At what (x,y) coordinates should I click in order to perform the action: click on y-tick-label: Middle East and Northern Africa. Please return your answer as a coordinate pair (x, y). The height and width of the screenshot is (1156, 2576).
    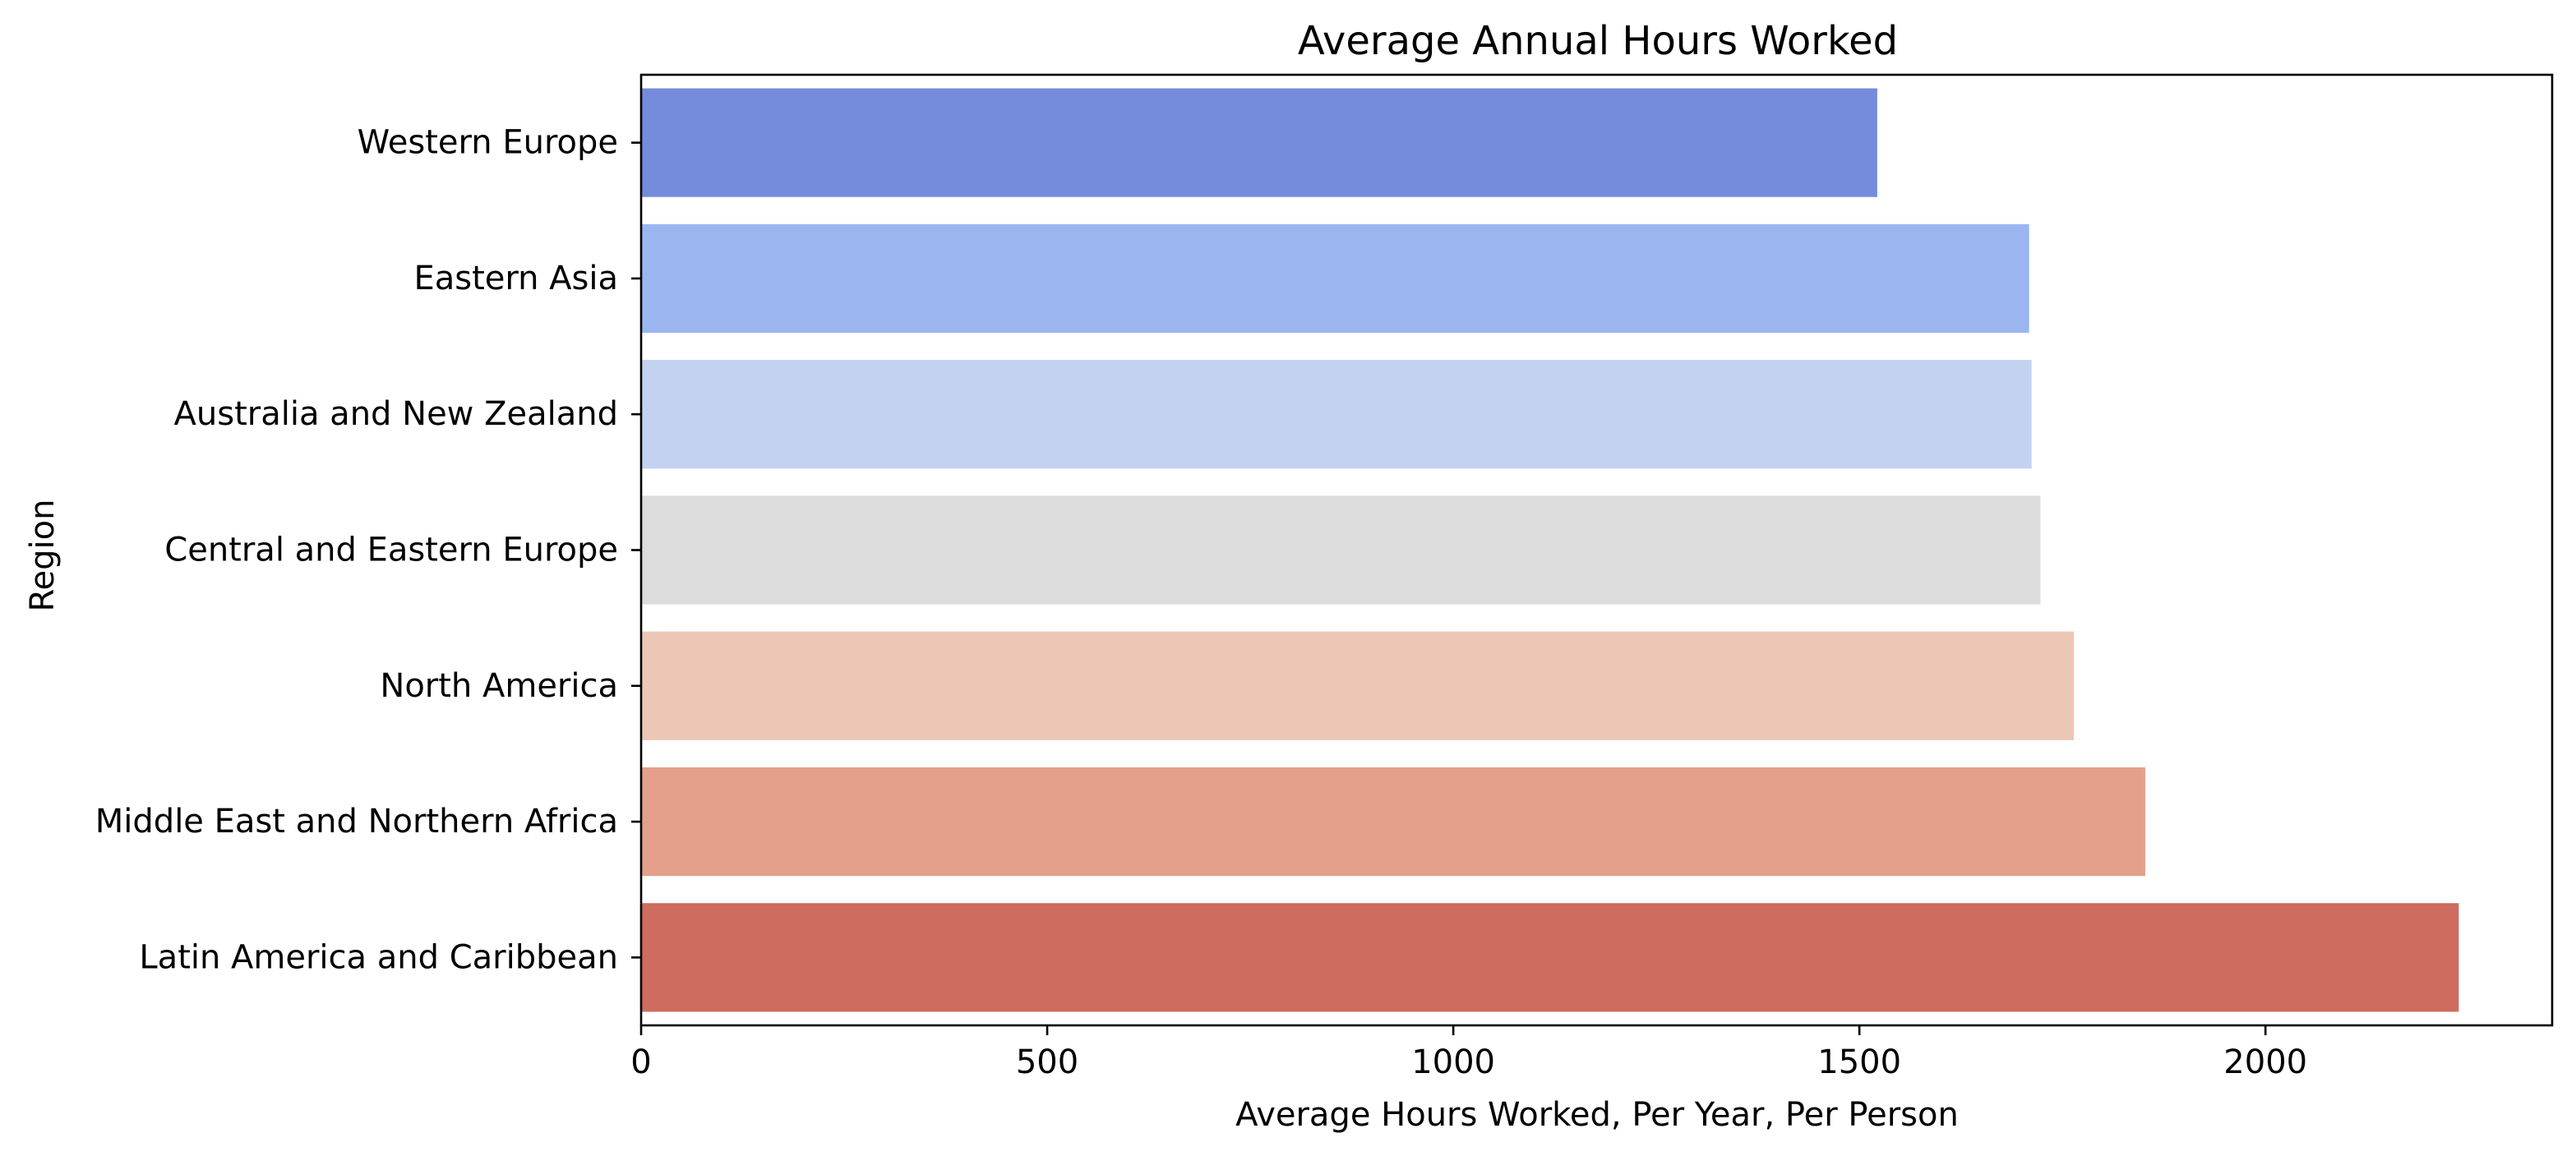
    Looking at the image, I should click on (357, 822).